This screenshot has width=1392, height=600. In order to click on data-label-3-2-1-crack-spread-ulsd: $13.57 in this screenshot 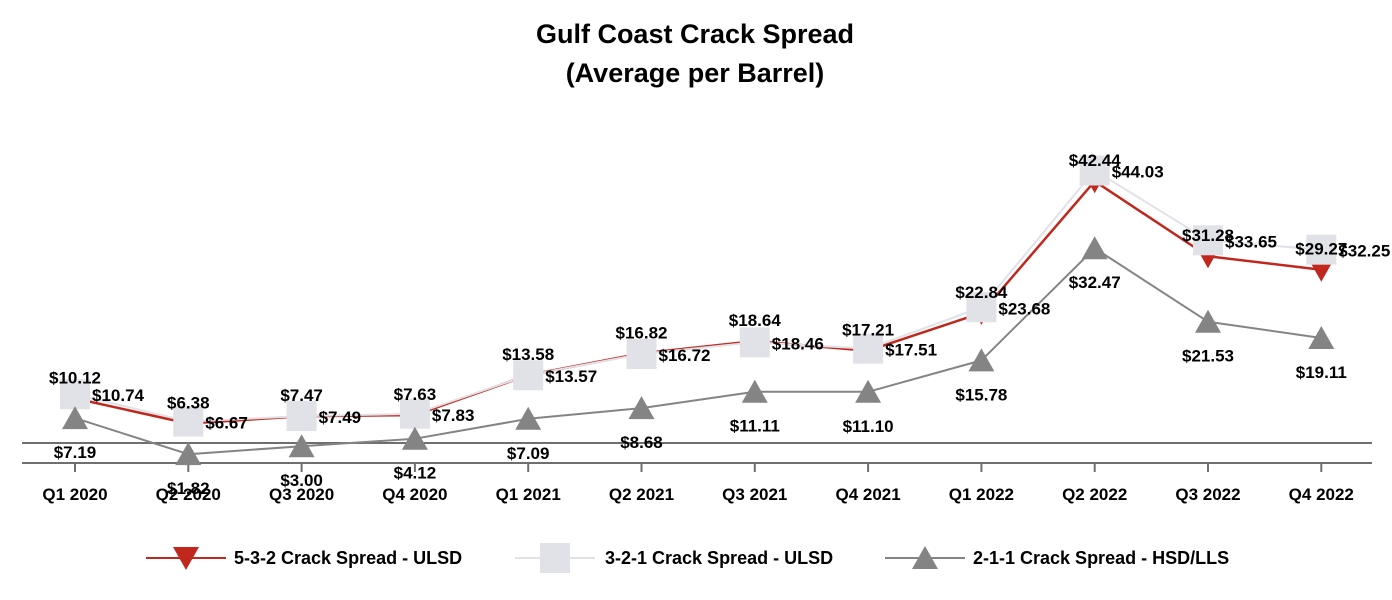, I will do `click(571, 376)`.